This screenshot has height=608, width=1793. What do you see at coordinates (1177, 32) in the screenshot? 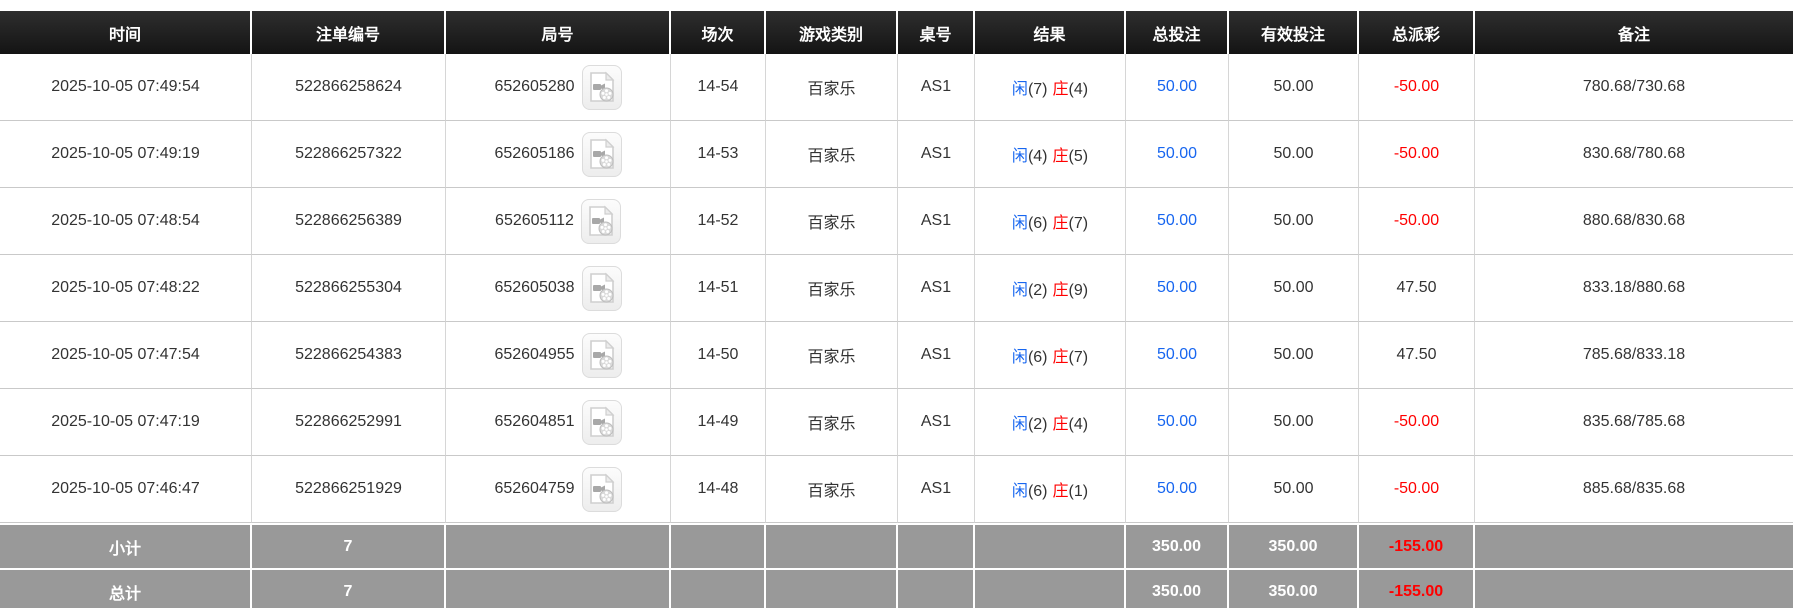
I see `column-header-total-bet: 总投注` at bounding box center [1177, 32].